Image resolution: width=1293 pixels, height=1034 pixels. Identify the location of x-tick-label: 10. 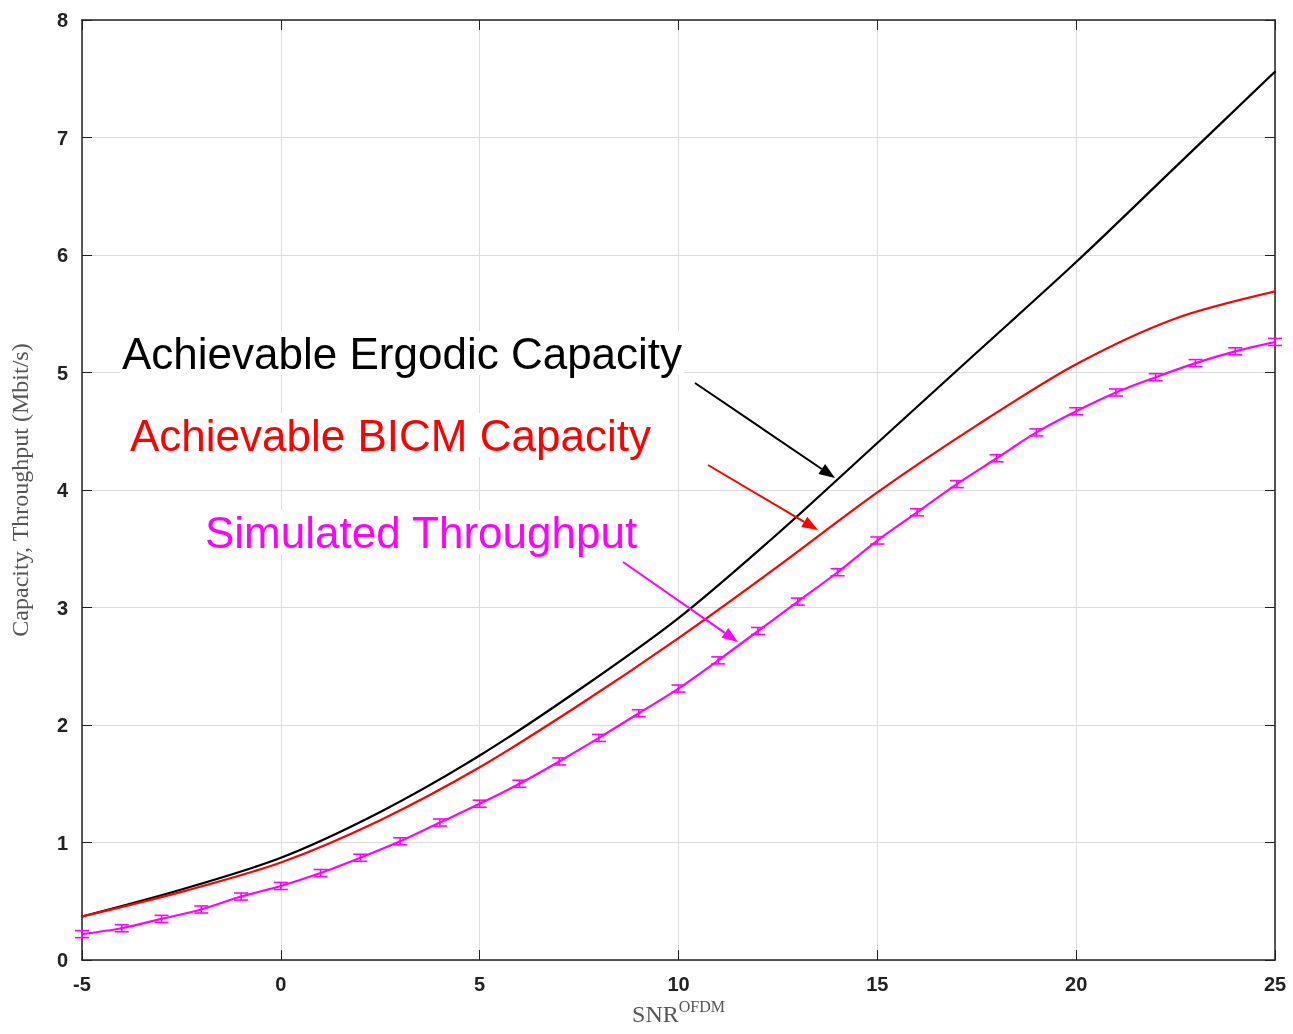
(678, 984).